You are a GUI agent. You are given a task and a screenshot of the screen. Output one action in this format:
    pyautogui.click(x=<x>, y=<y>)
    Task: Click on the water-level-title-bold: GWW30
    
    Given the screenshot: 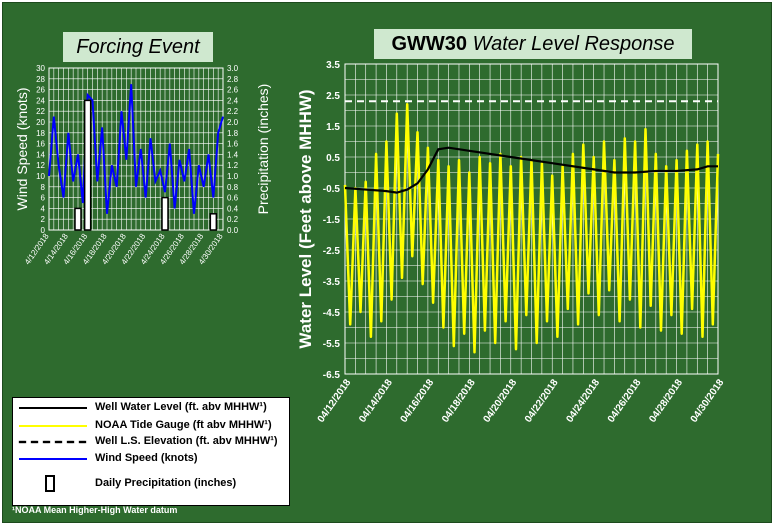 What is the action you would take?
    pyautogui.click(x=429, y=44)
    